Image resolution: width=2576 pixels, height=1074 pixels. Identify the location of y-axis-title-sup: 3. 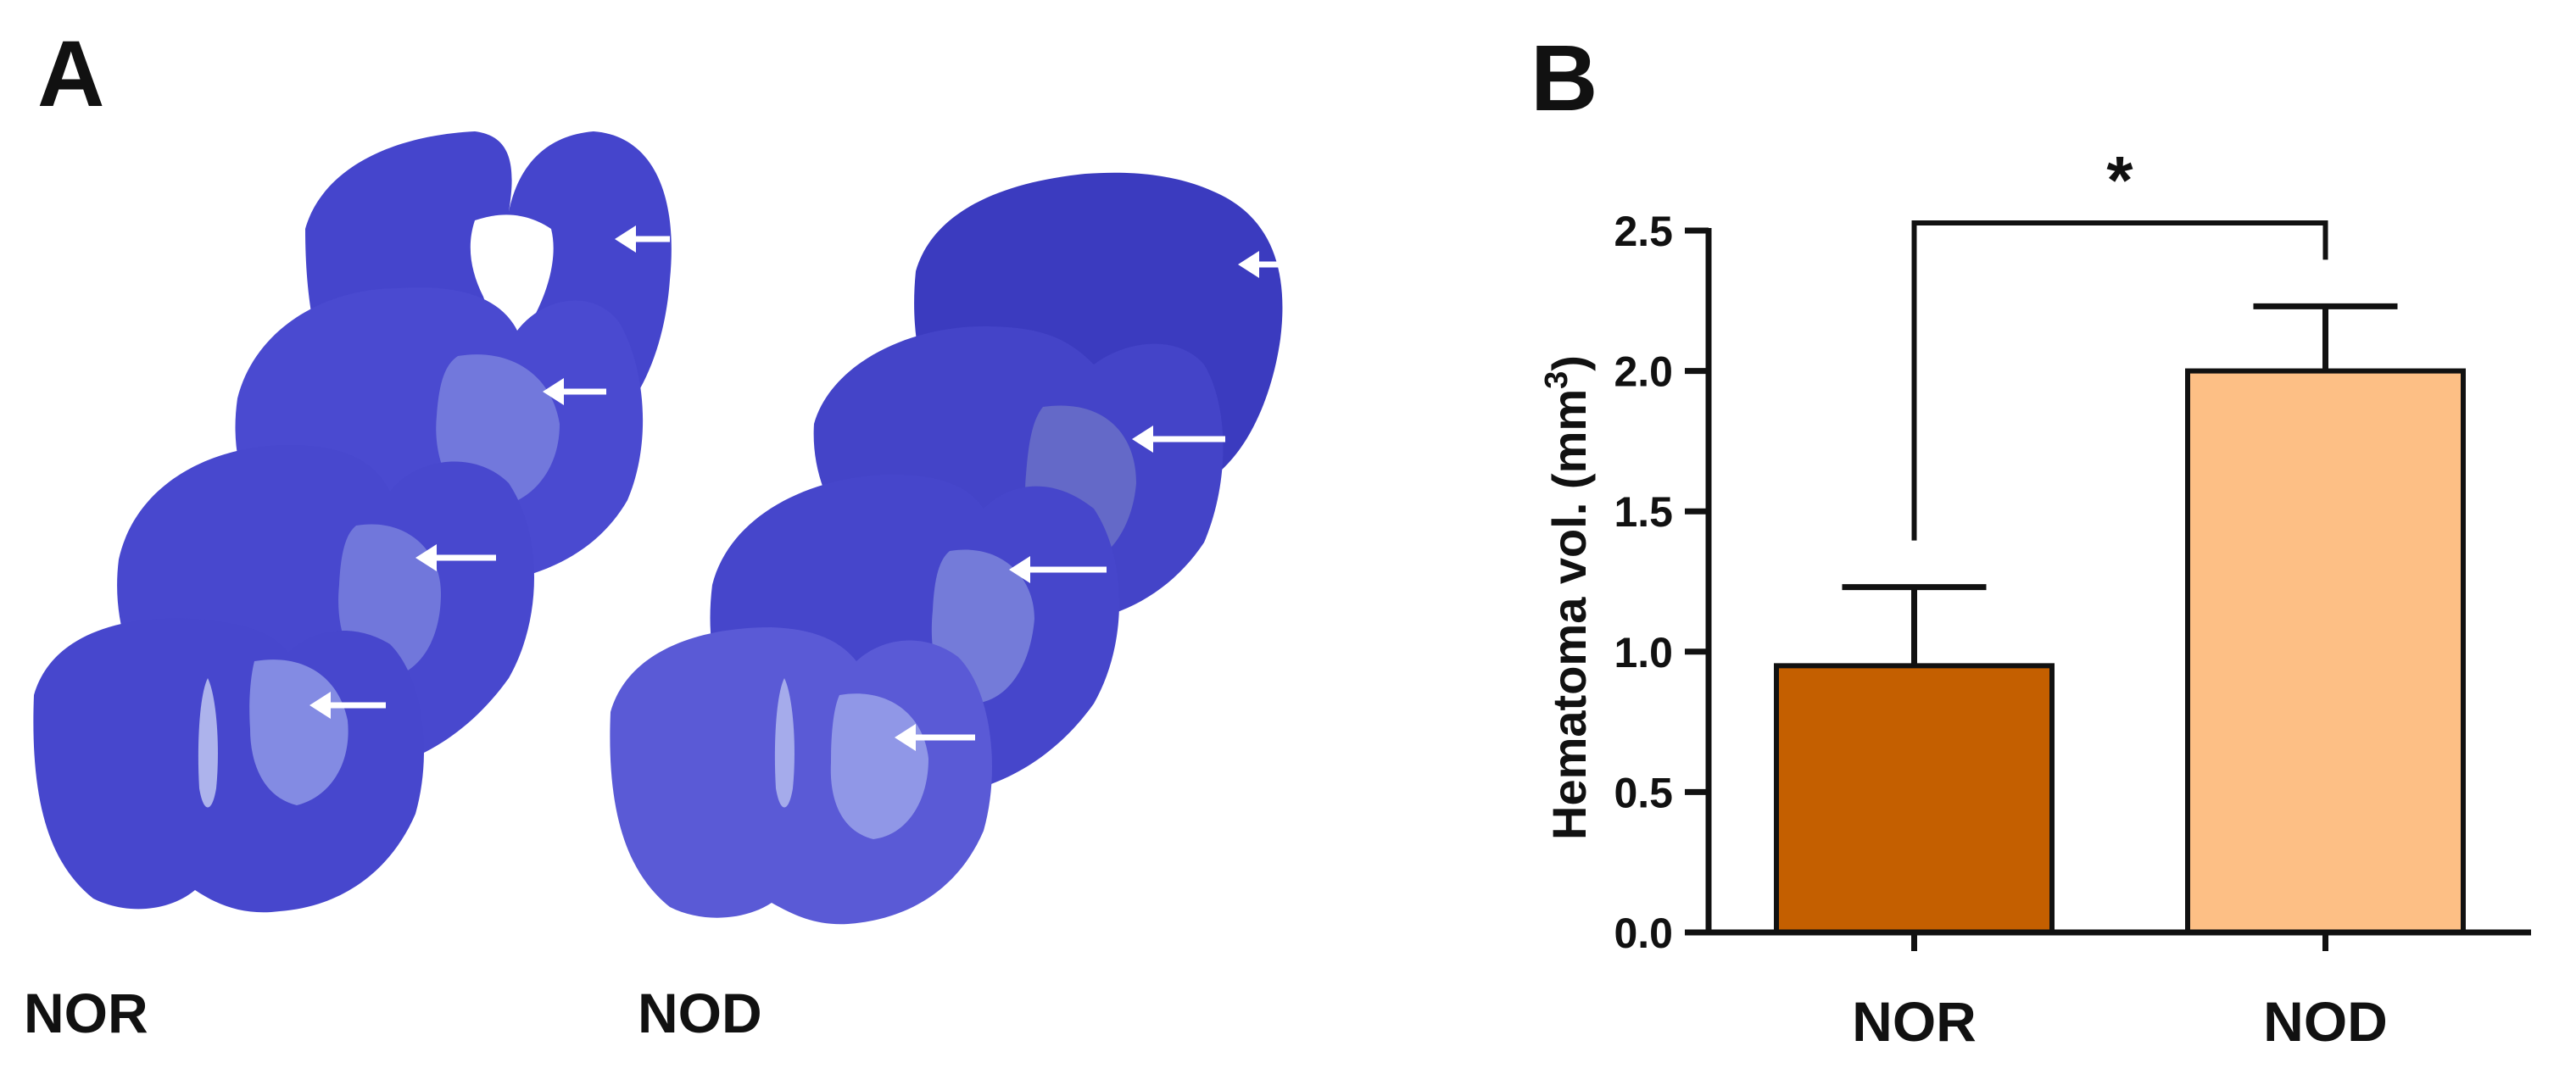
(1557, 380).